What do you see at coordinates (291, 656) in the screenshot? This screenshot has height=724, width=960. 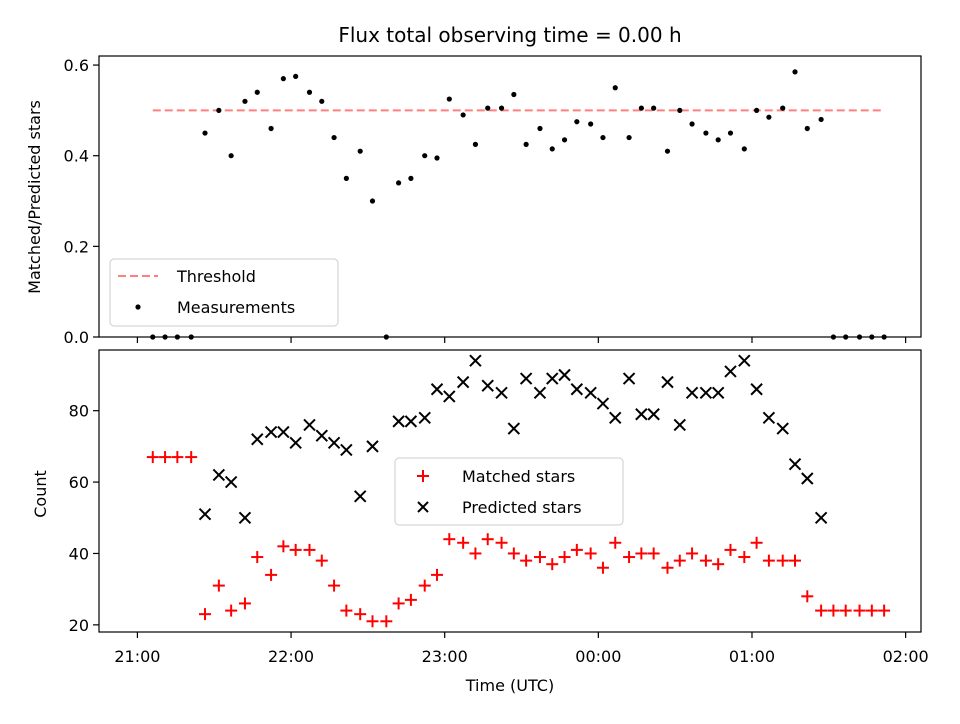 I see `x-tick-label: 22:00` at bounding box center [291, 656].